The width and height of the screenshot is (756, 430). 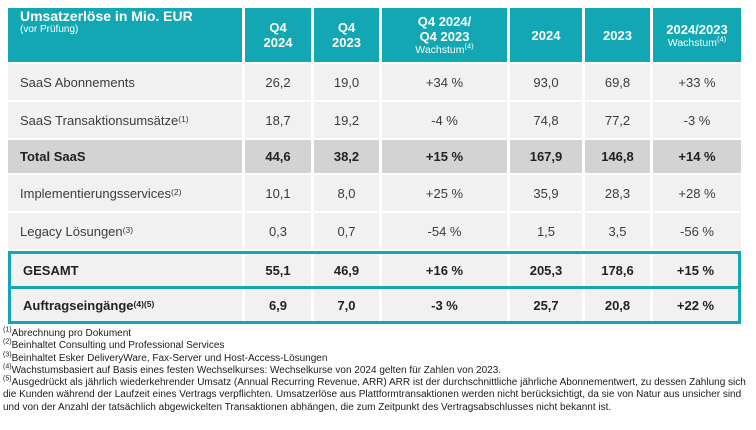 I want to click on row-label-cell: SaaS Transaktionsumsätze (1), so click(x=125, y=120).